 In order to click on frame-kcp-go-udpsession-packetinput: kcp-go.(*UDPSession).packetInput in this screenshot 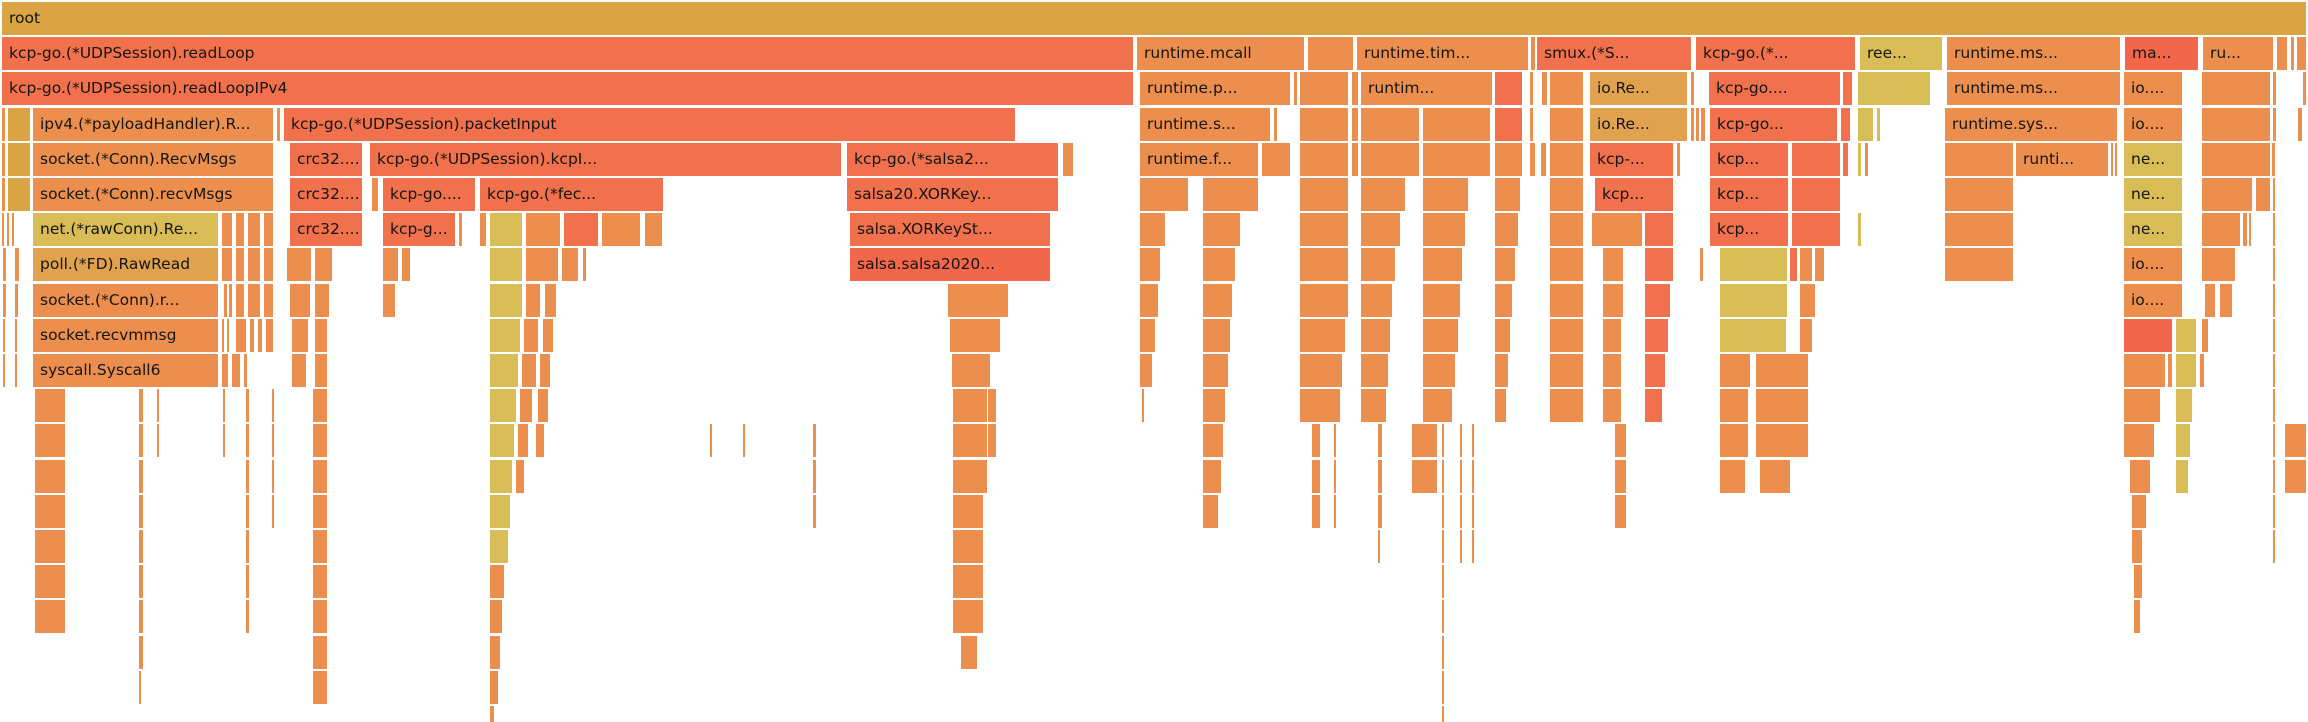, I will do `click(649, 124)`.